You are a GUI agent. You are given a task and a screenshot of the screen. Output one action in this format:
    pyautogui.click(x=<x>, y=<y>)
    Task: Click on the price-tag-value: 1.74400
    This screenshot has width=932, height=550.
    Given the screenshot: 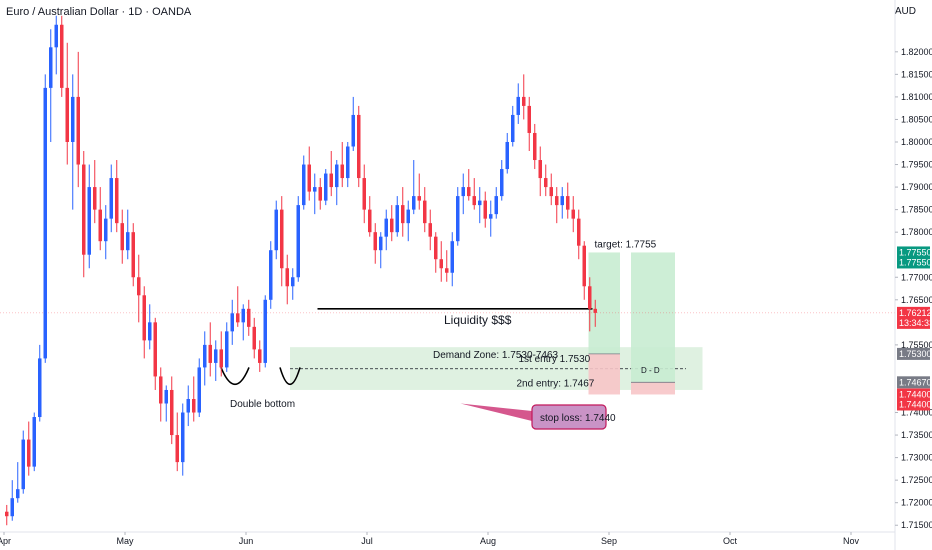 What is the action you would take?
    pyautogui.click(x=915, y=394)
    